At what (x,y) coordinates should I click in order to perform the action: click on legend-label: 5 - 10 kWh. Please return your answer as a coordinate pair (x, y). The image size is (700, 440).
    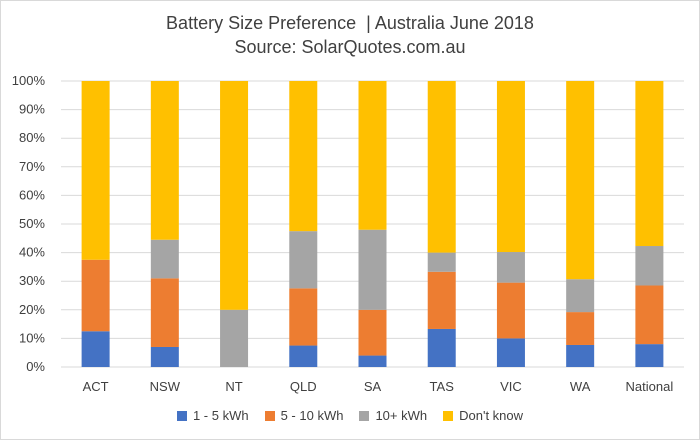
    Looking at the image, I should click on (312, 415).